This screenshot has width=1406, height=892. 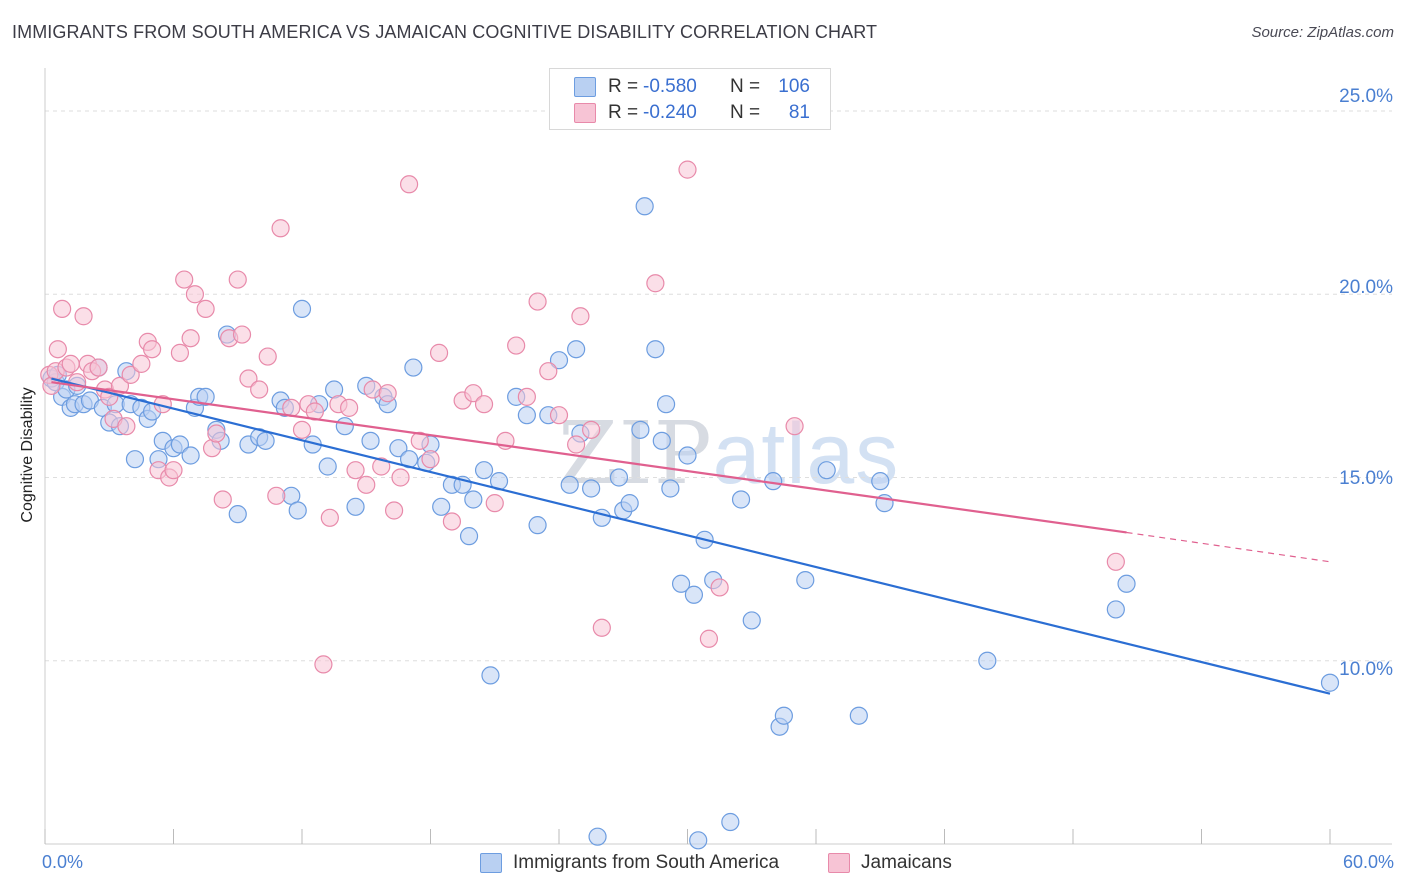 What do you see at coordinates (806, 454) in the screenshot?
I see `watermark-atlas: atlas` at bounding box center [806, 454].